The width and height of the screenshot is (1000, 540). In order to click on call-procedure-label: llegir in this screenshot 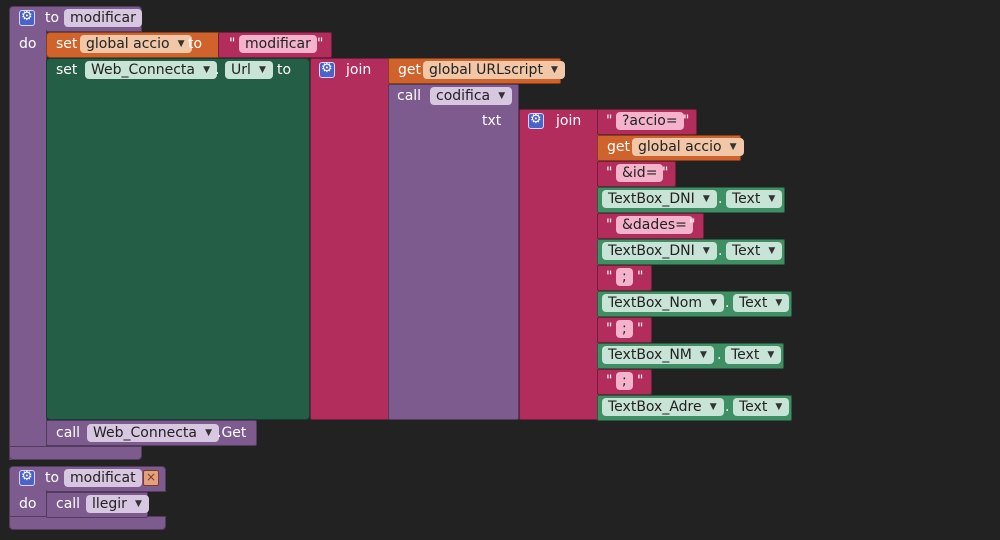, I will do `click(109, 504)`.